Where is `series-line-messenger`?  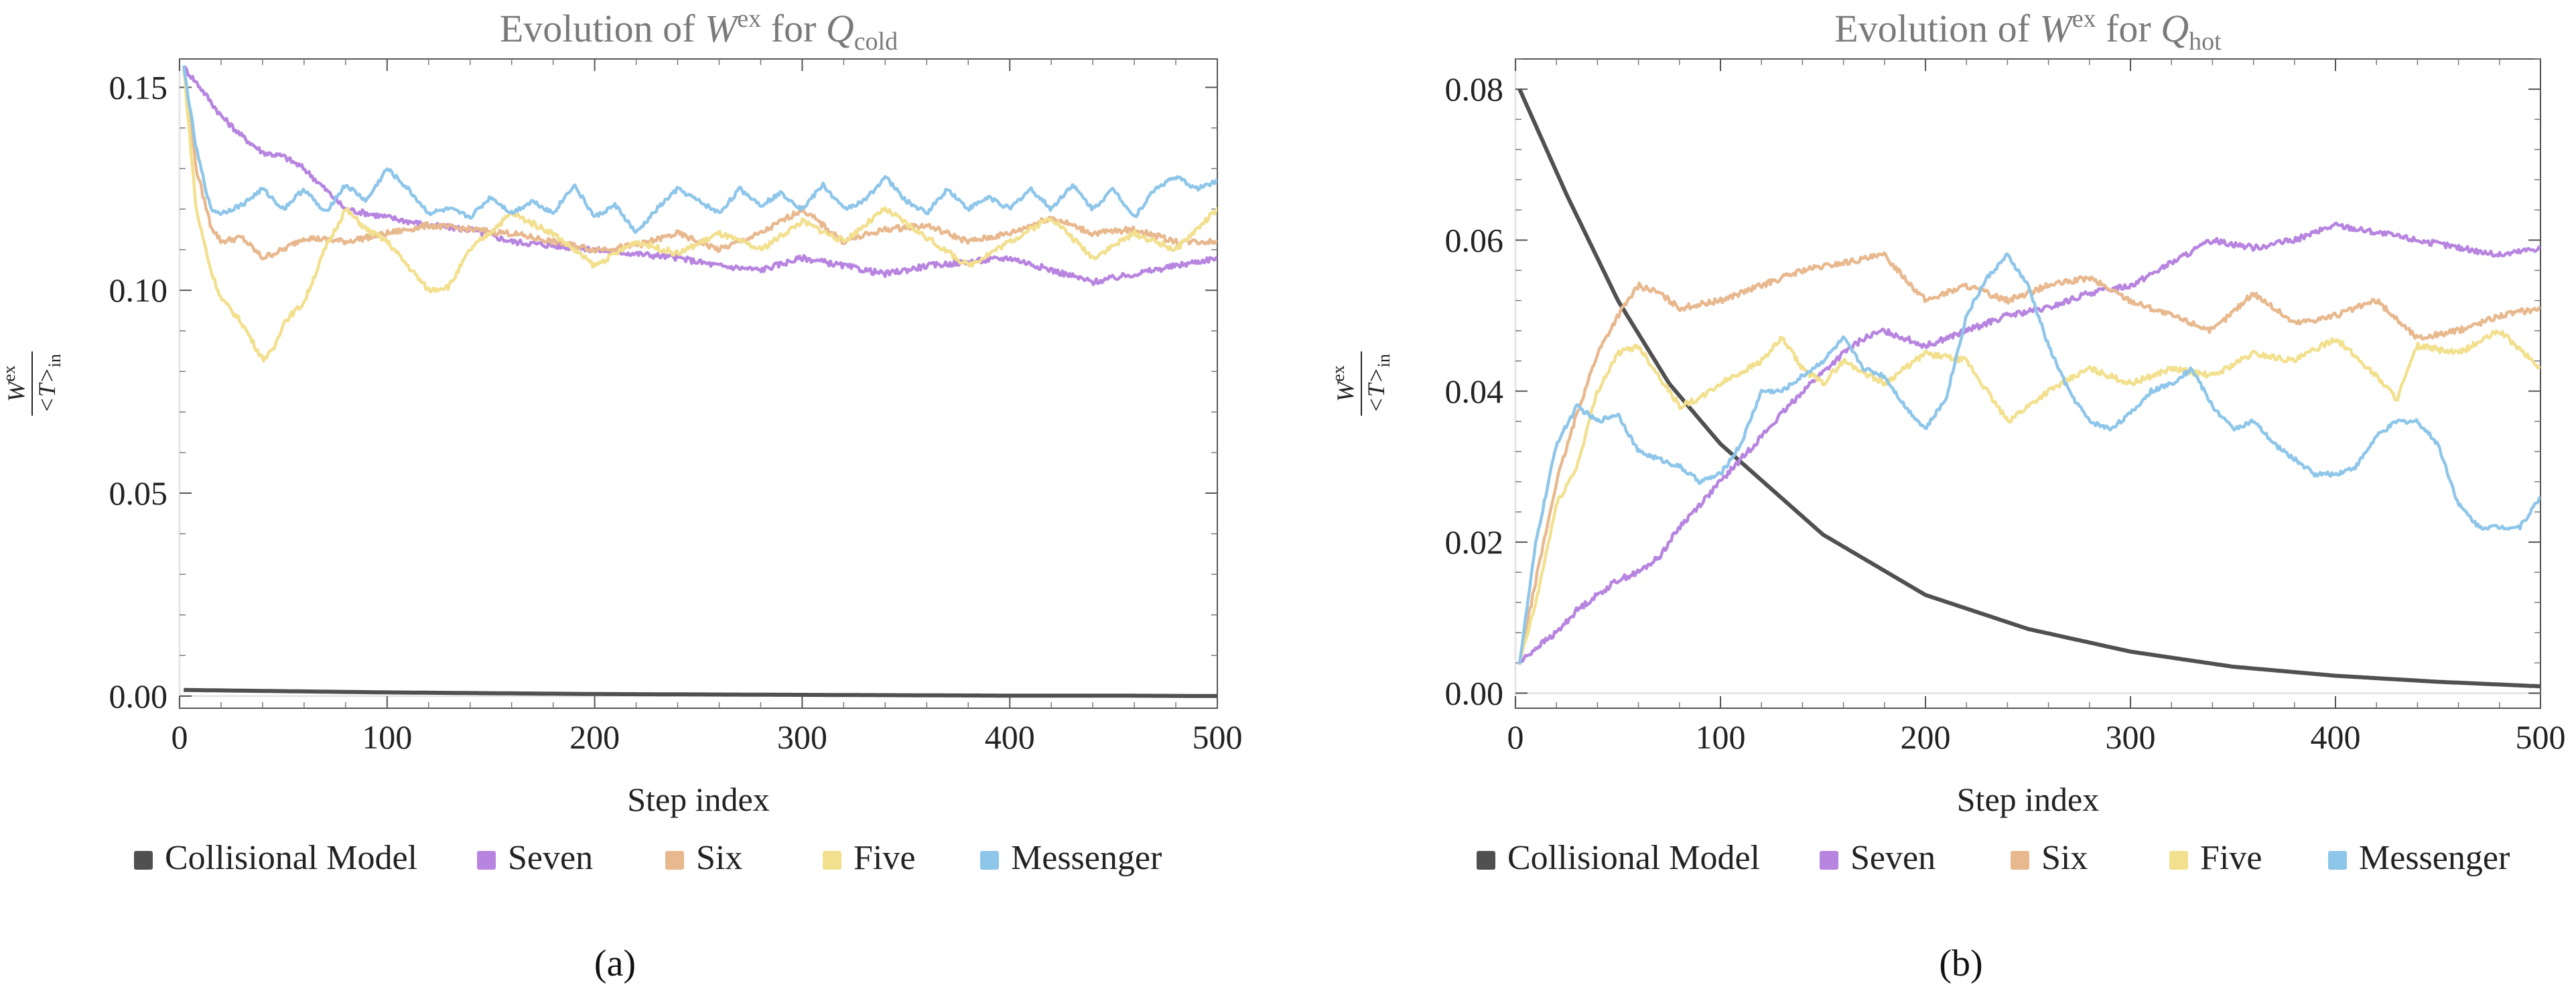
series-line-messenger is located at coordinates (699, 150).